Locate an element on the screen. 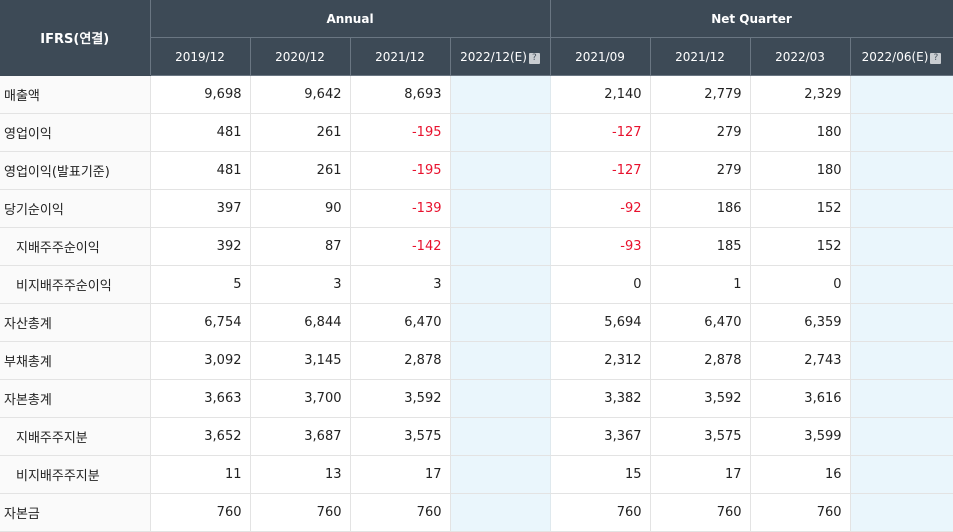 This screenshot has height=532, width=953. table-cell: 8,693 is located at coordinates (400, 94).